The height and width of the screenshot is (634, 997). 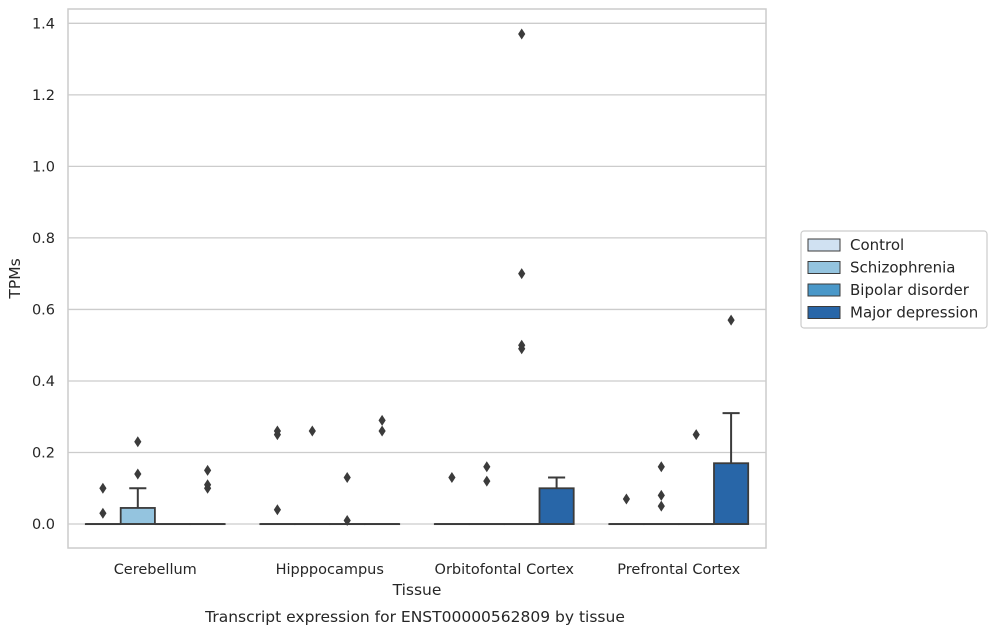 I want to click on x-tick-label: Cerebellum, so click(x=155, y=570).